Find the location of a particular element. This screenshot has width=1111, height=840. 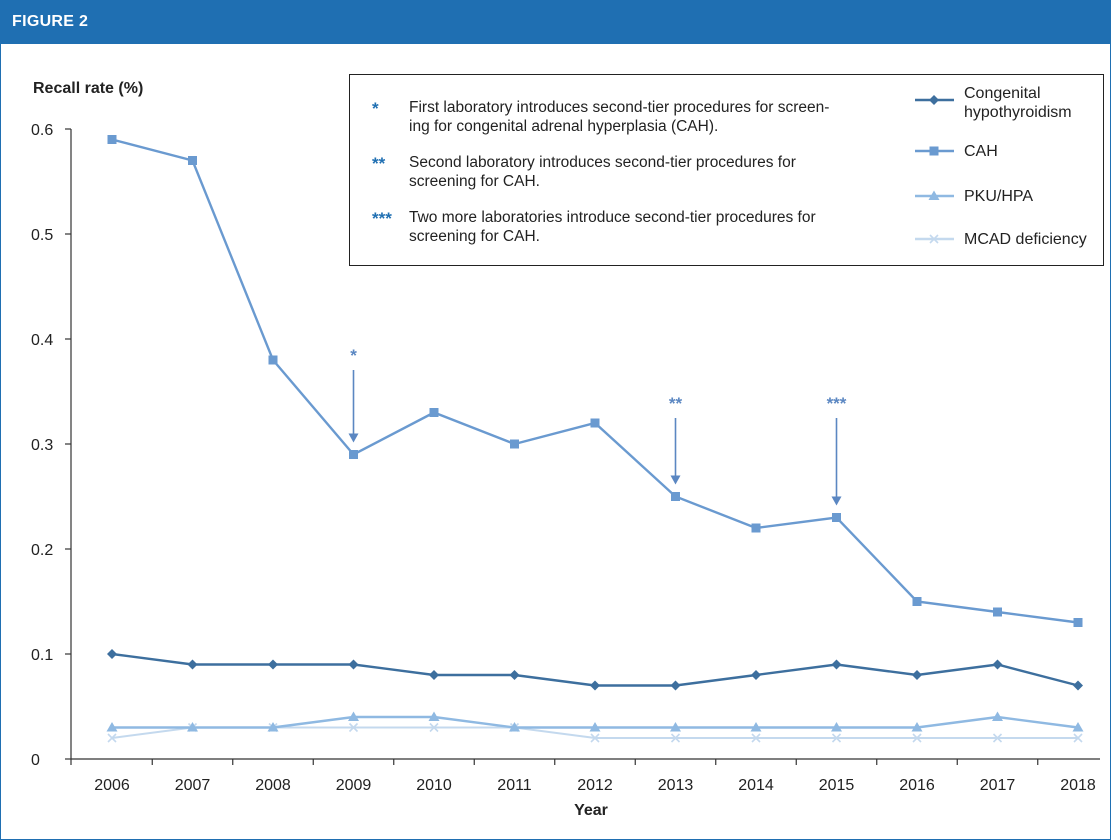

legend-label-cah: CAH is located at coordinates (981, 151).